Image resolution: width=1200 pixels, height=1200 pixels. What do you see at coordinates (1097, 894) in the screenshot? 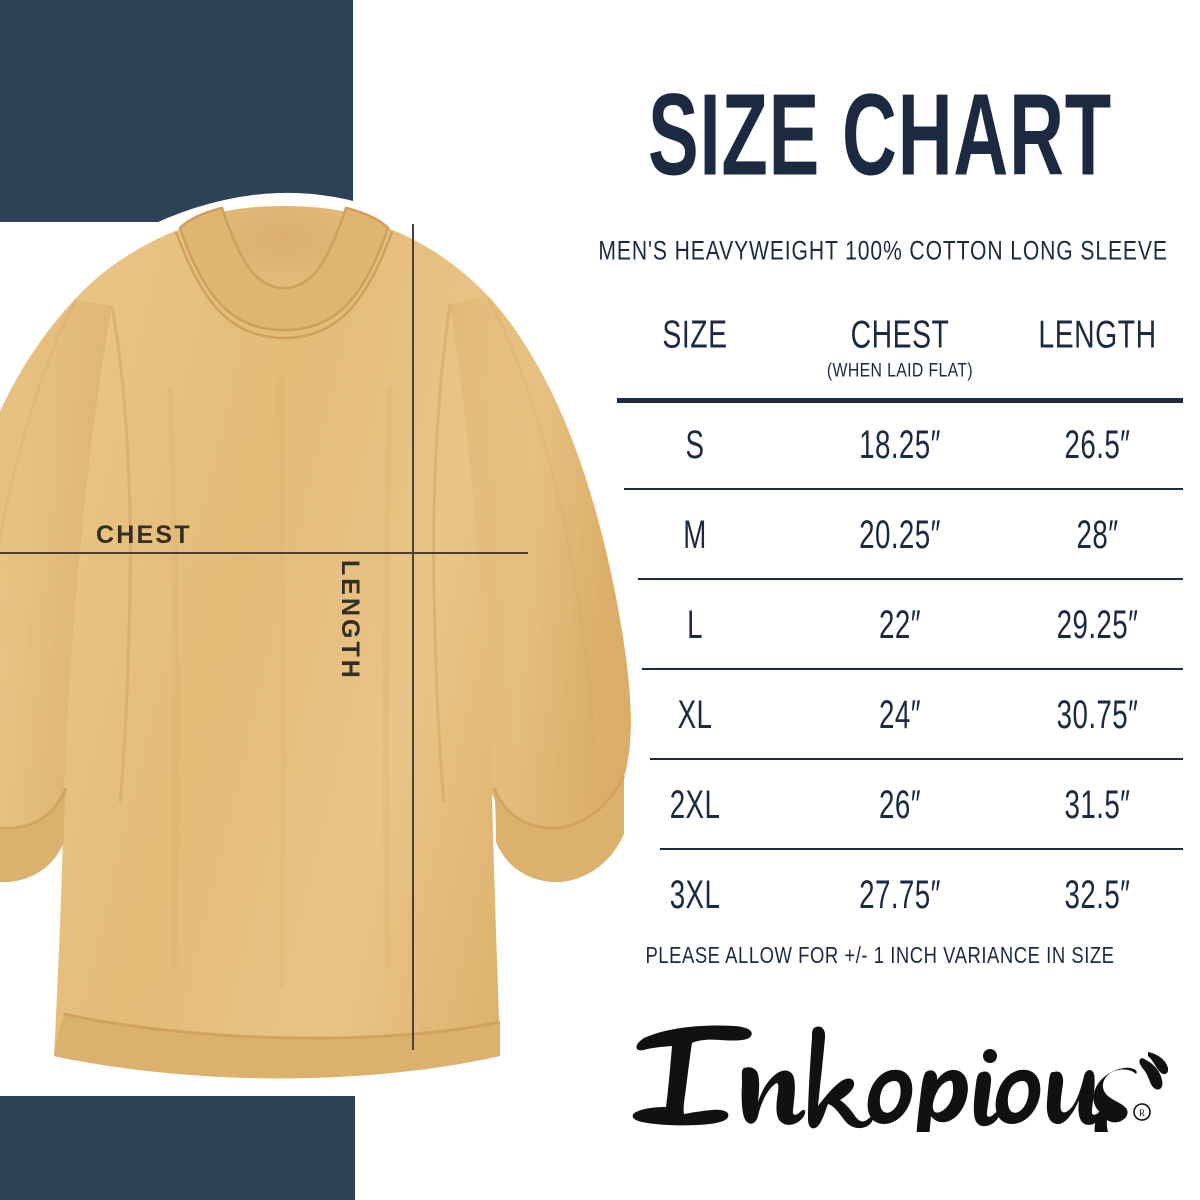
I see `cell-length: 32.5″` at bounding box center [1097, 894].